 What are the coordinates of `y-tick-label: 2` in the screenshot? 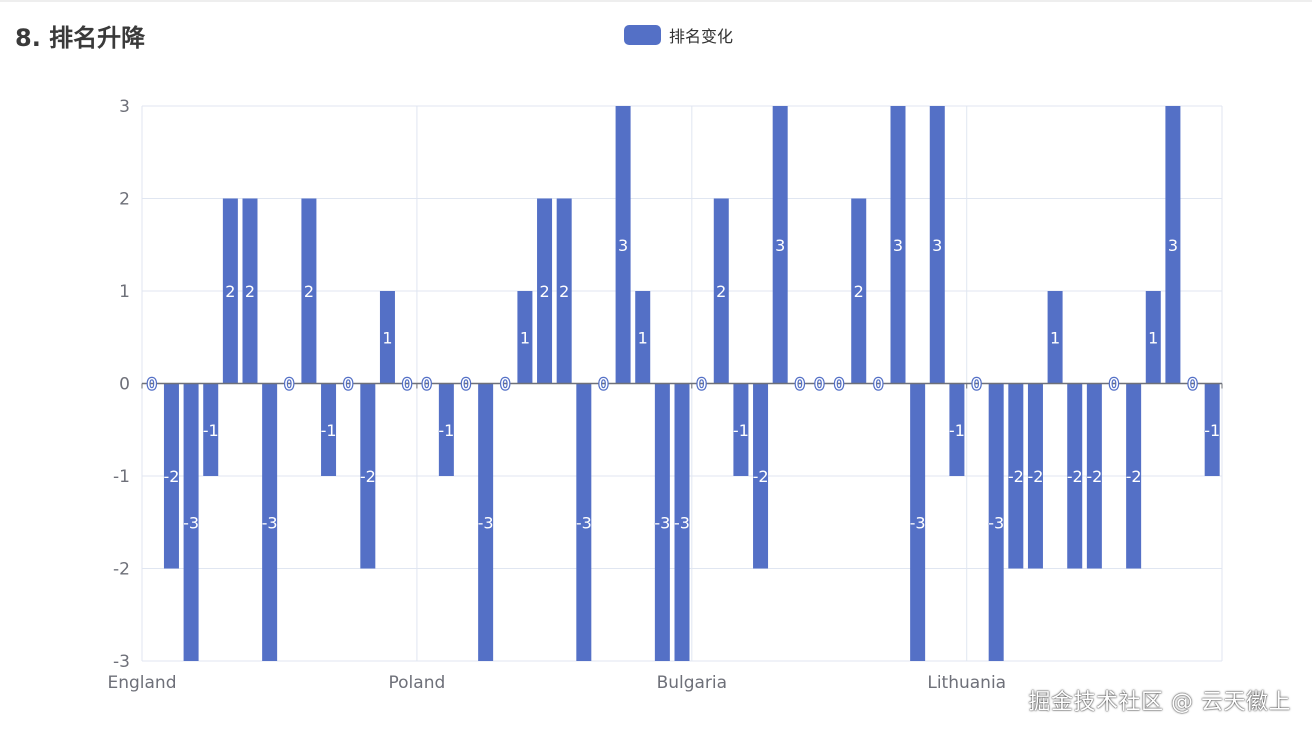 It's located at (124, 200).